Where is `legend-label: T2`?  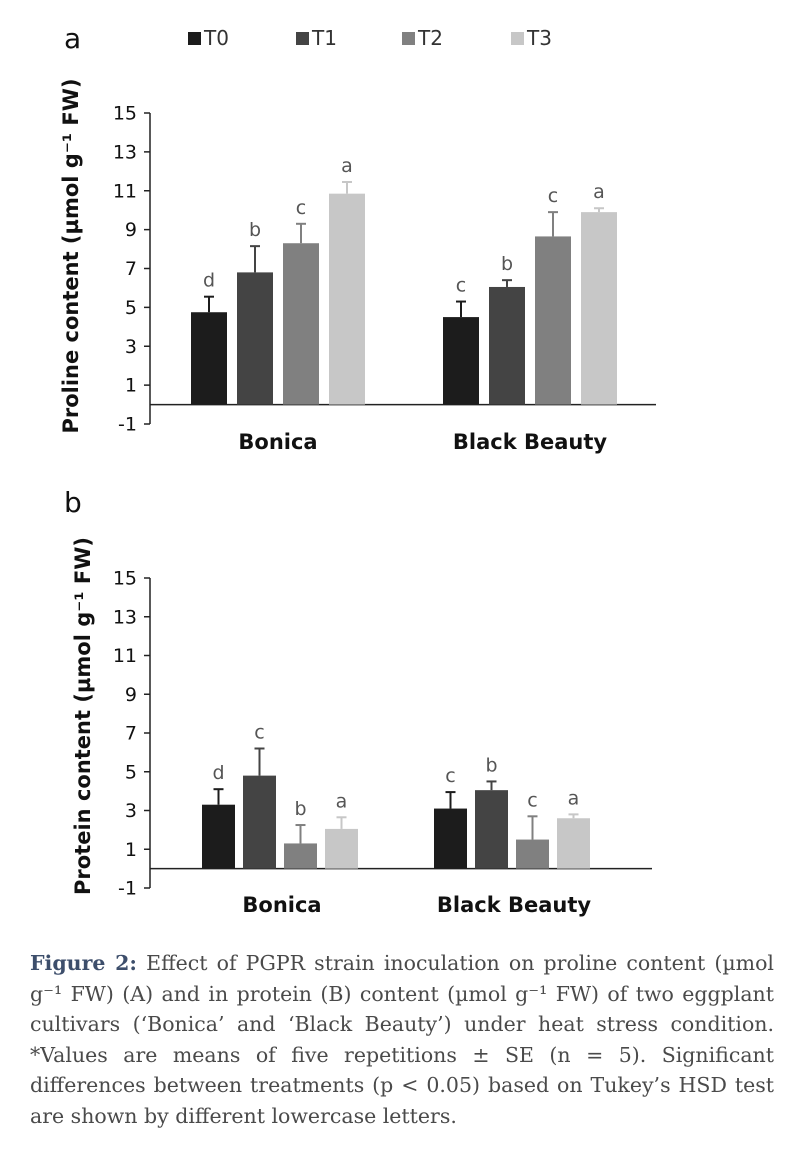 legend-label: T2 is located at coordinates (430, 38).